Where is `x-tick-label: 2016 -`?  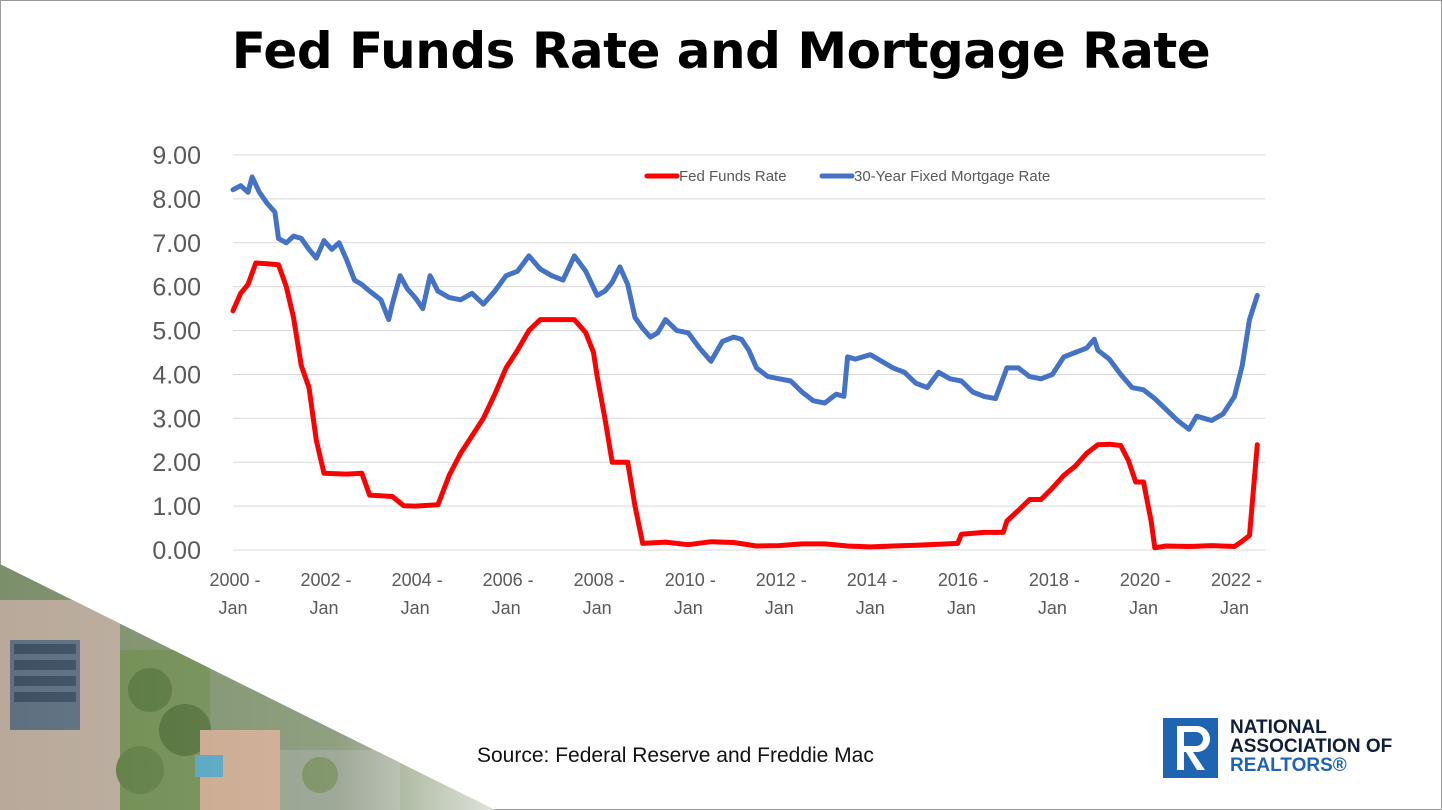 x-tick-label: 2016 - is located at coordinates (963, 580).